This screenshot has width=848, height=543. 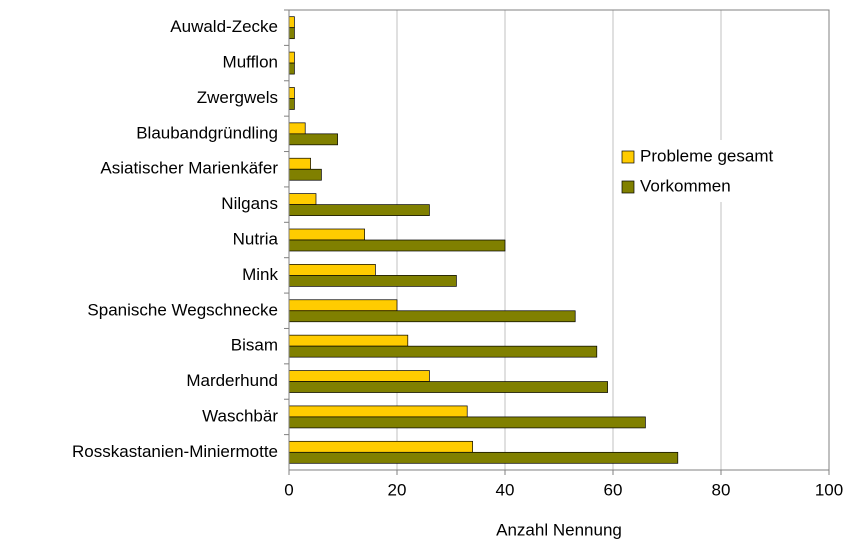 What do you see at coordinates (559, 529) in the screenshot?
I see `x-axis-title: Anzahl Nennung` at bounding box center [559, 529].